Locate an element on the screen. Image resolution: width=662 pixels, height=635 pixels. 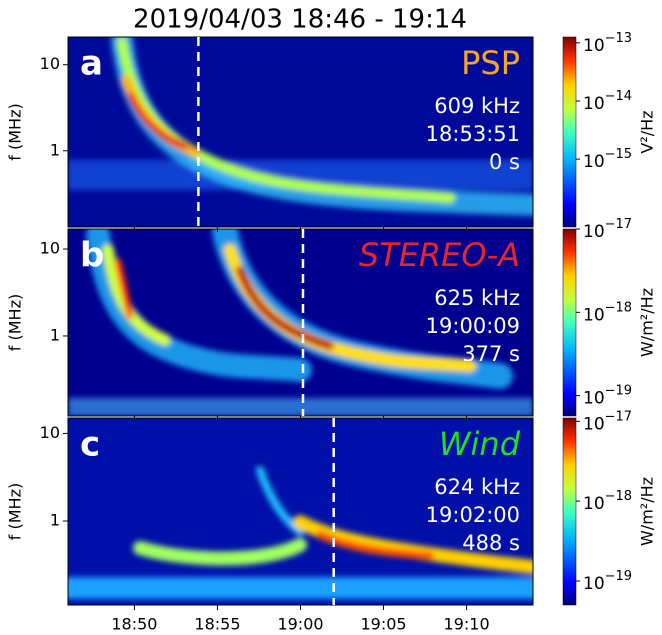
spacecraft-name: Wind is located at coordinates (480, 444).